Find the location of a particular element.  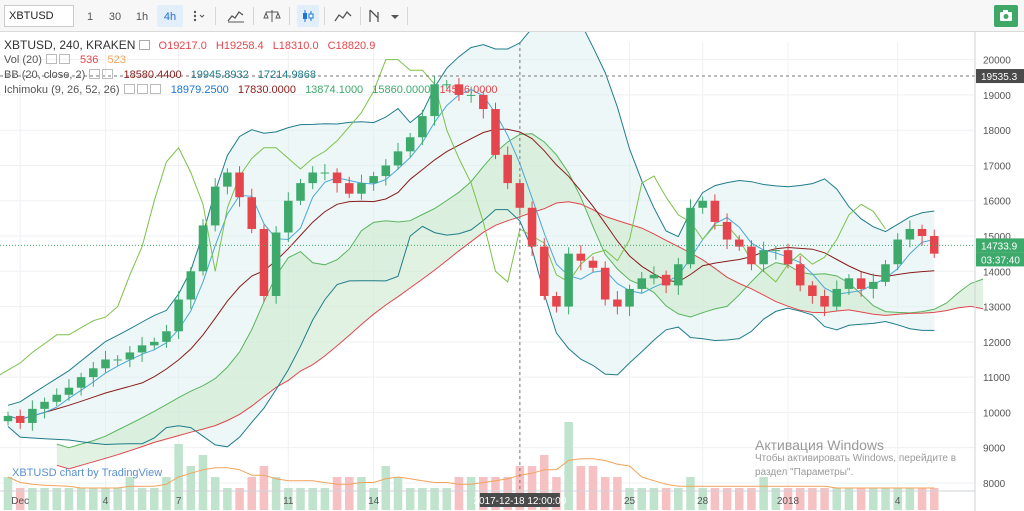

x-tick-label: Dec is located at coordinates (20, 501).